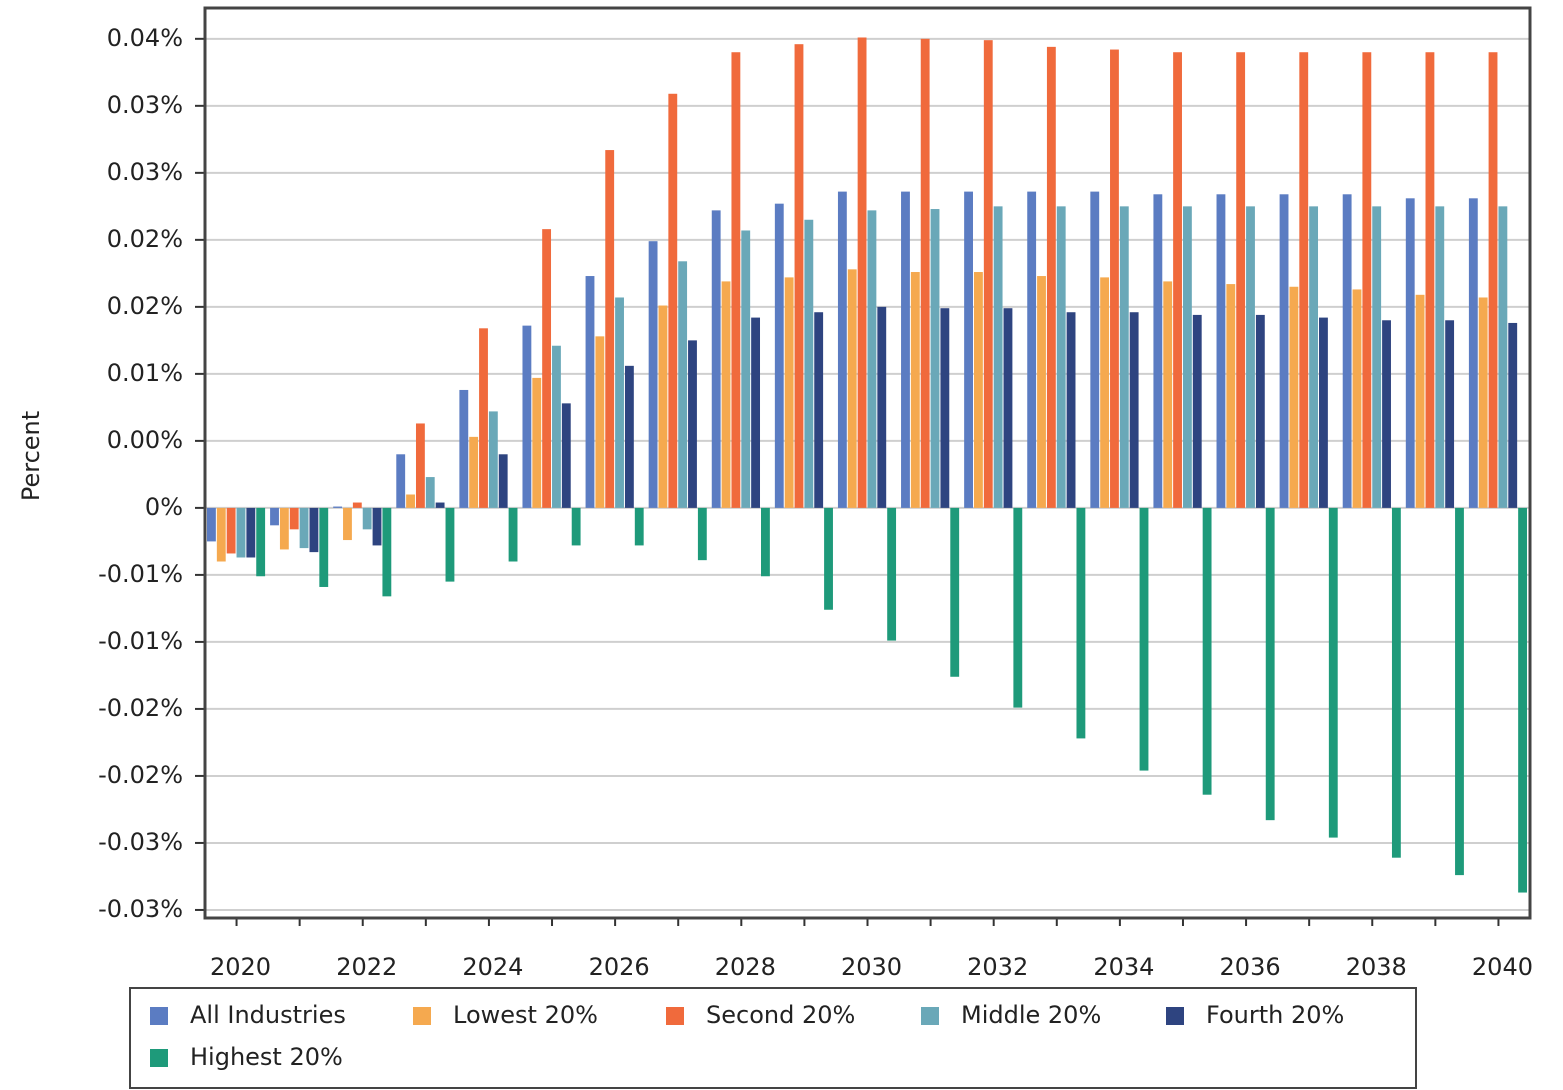 This screenshot has width=1563, height=1090. What do you see at coordinates (240, 967) in the screenshot?
I see `x-tick-label: 2020` at bounding box center [240, 967].